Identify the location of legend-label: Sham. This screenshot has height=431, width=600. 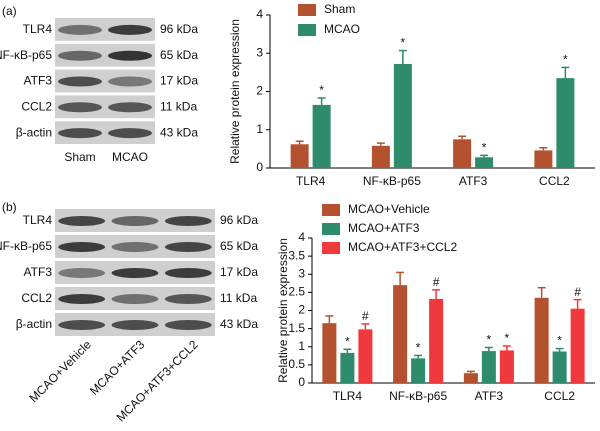
(339, 9).